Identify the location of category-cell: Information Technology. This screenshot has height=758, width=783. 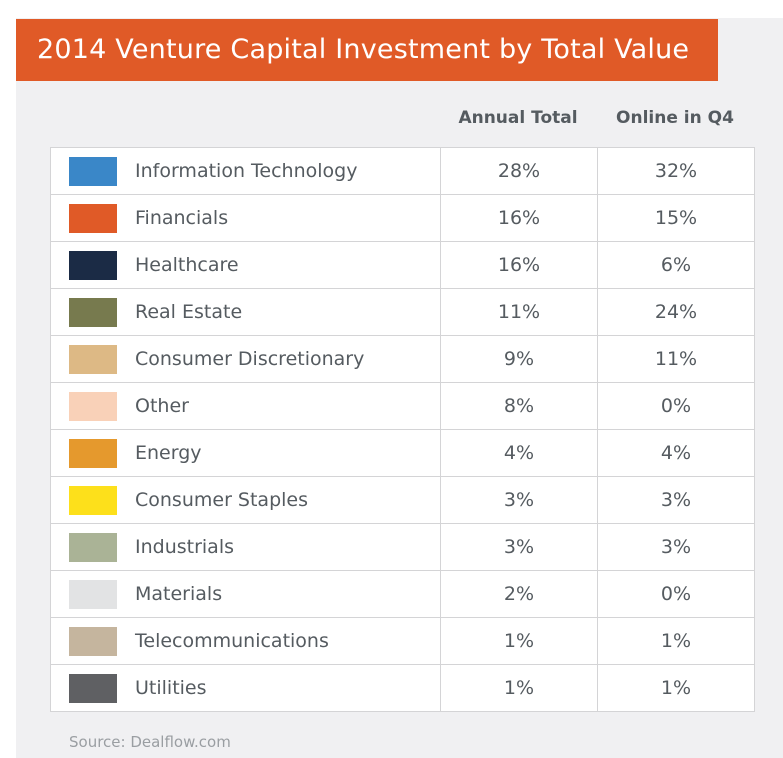
(245, 171).